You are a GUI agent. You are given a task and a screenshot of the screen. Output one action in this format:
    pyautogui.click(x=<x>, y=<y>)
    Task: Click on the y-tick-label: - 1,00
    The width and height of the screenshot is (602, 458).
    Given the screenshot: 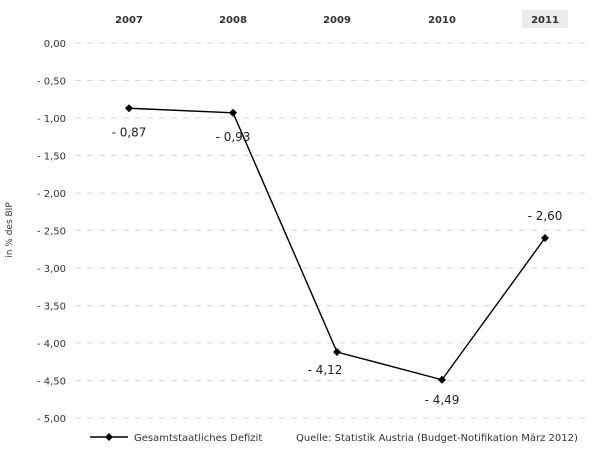 What is the action you would take?
    pyautogui.click(x=51, y=119)
    